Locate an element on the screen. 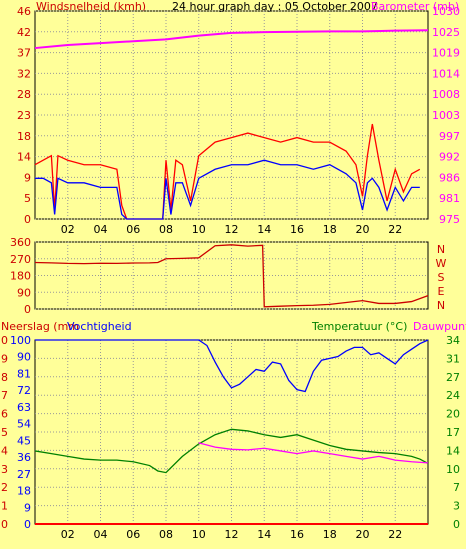 This screenshot has width=466, height=549. rain-tick-label: 10 is located at coordinates (4, 340).